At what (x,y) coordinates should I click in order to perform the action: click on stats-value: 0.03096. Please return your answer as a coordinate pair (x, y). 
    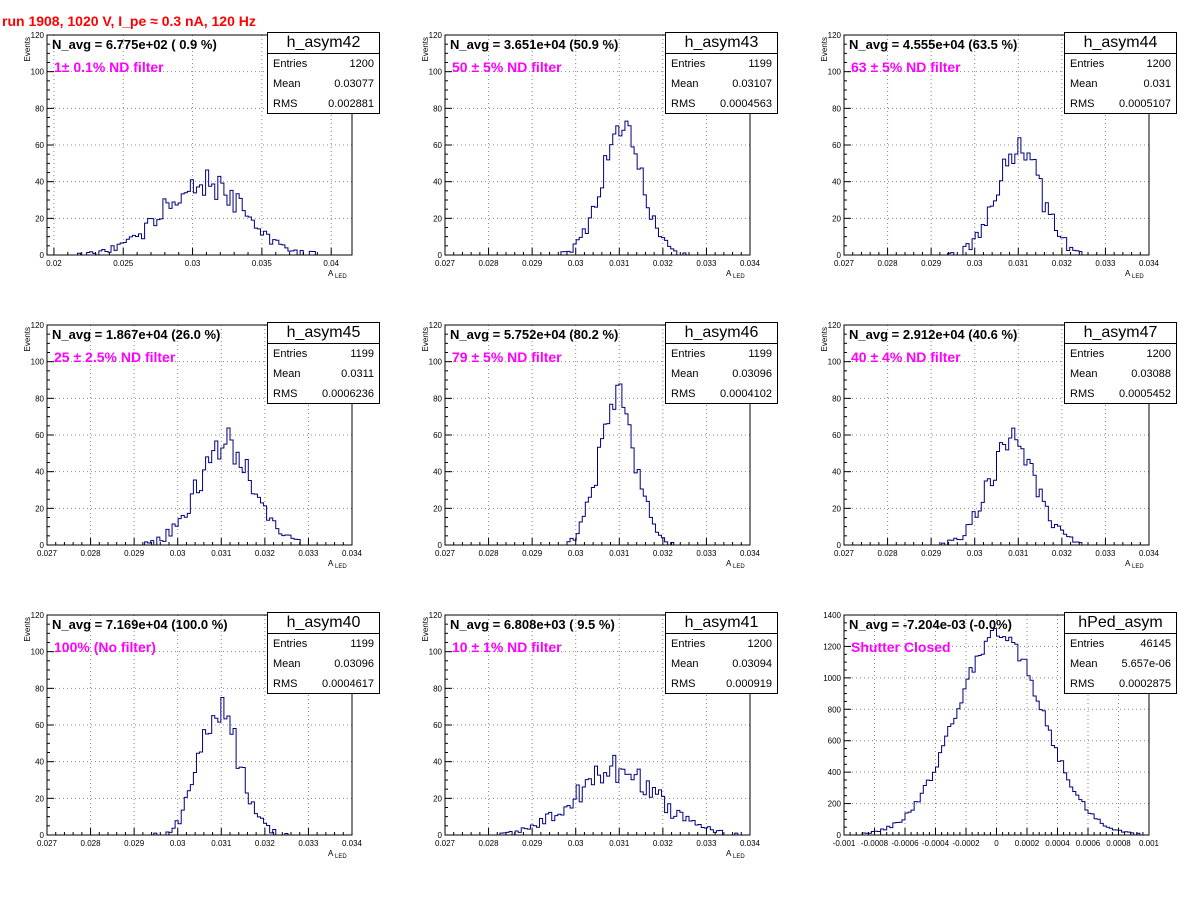
    Looking at the image, I should click on (354, 664).